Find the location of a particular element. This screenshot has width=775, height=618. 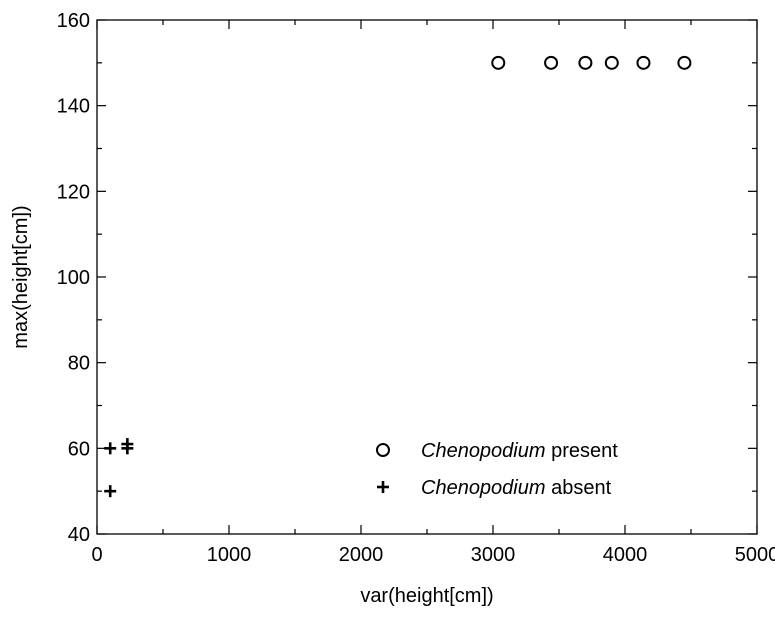

legend-label-rest: present is located at coordinates (582, 451).